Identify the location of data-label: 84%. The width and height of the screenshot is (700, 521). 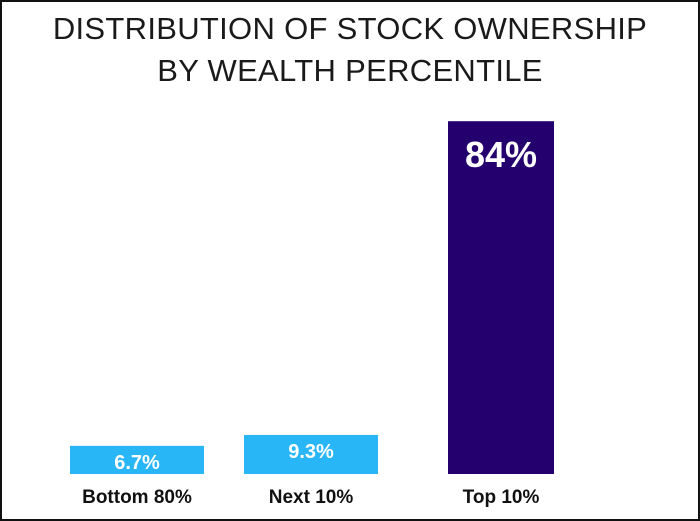
(501, 154).